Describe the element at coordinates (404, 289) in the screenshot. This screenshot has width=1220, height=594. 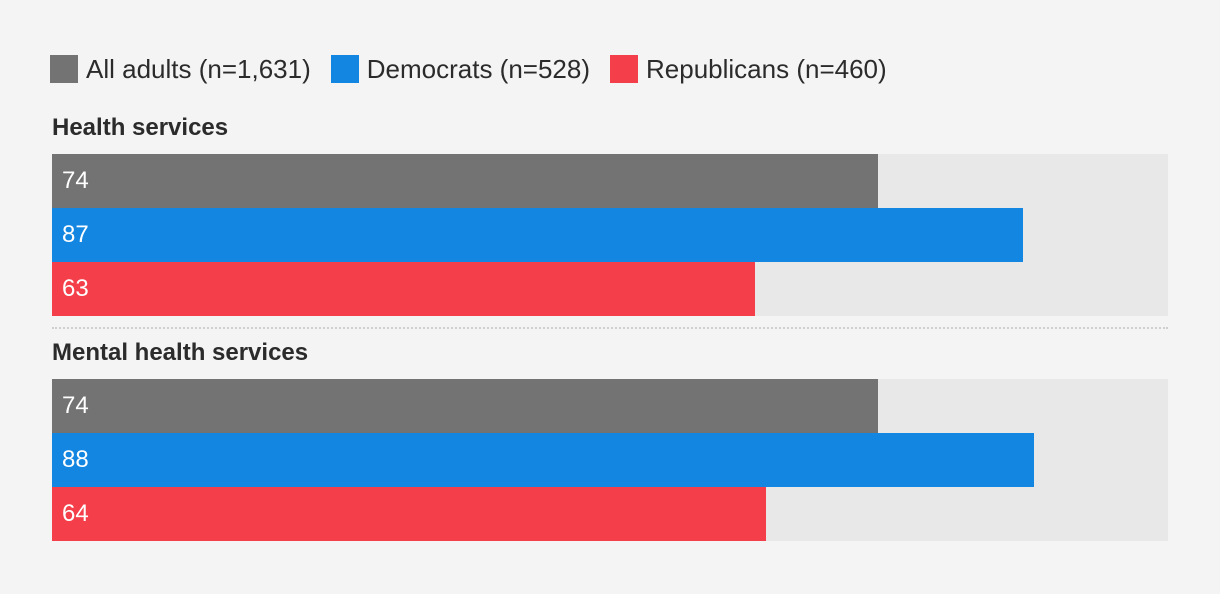
I see `bar-health-republicans` at that location.